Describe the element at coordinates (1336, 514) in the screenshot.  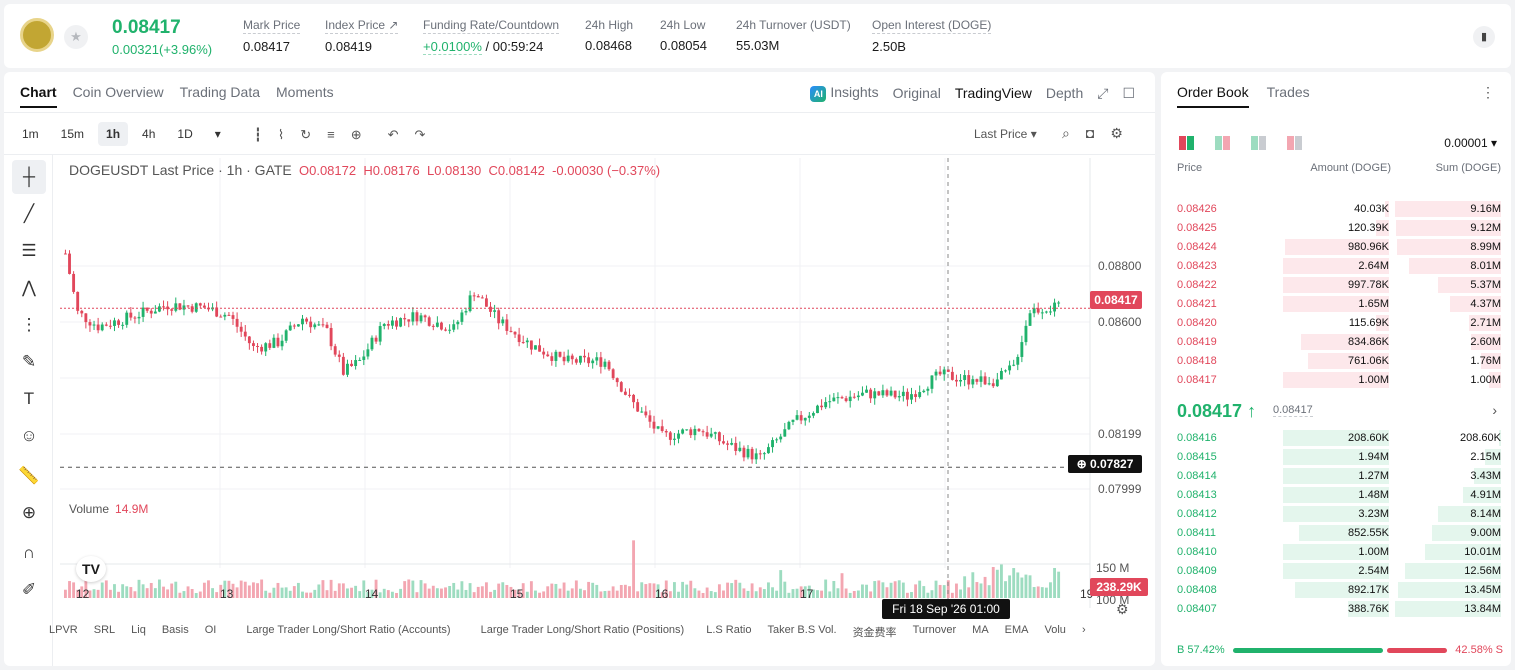
I see `bid-row: 0.08412 3.23M 8.14M` at that location.